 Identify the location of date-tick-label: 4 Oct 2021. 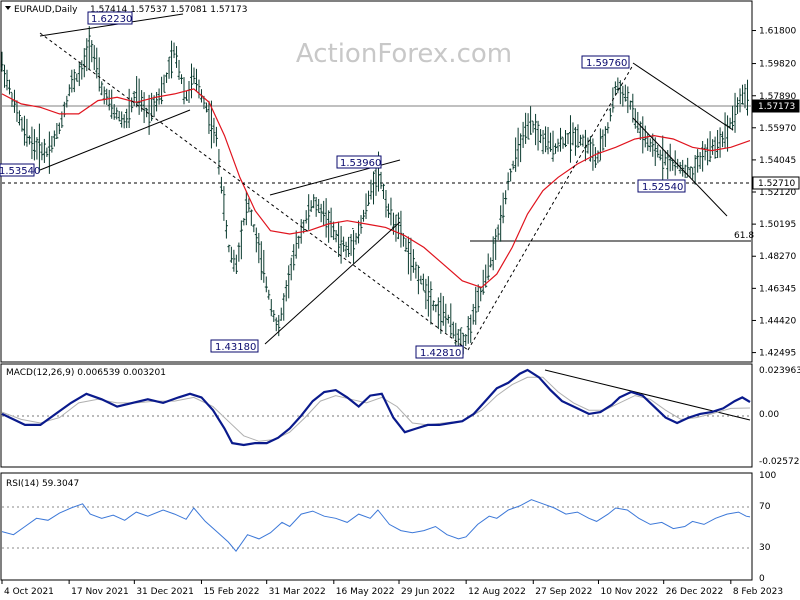
(29, 592).